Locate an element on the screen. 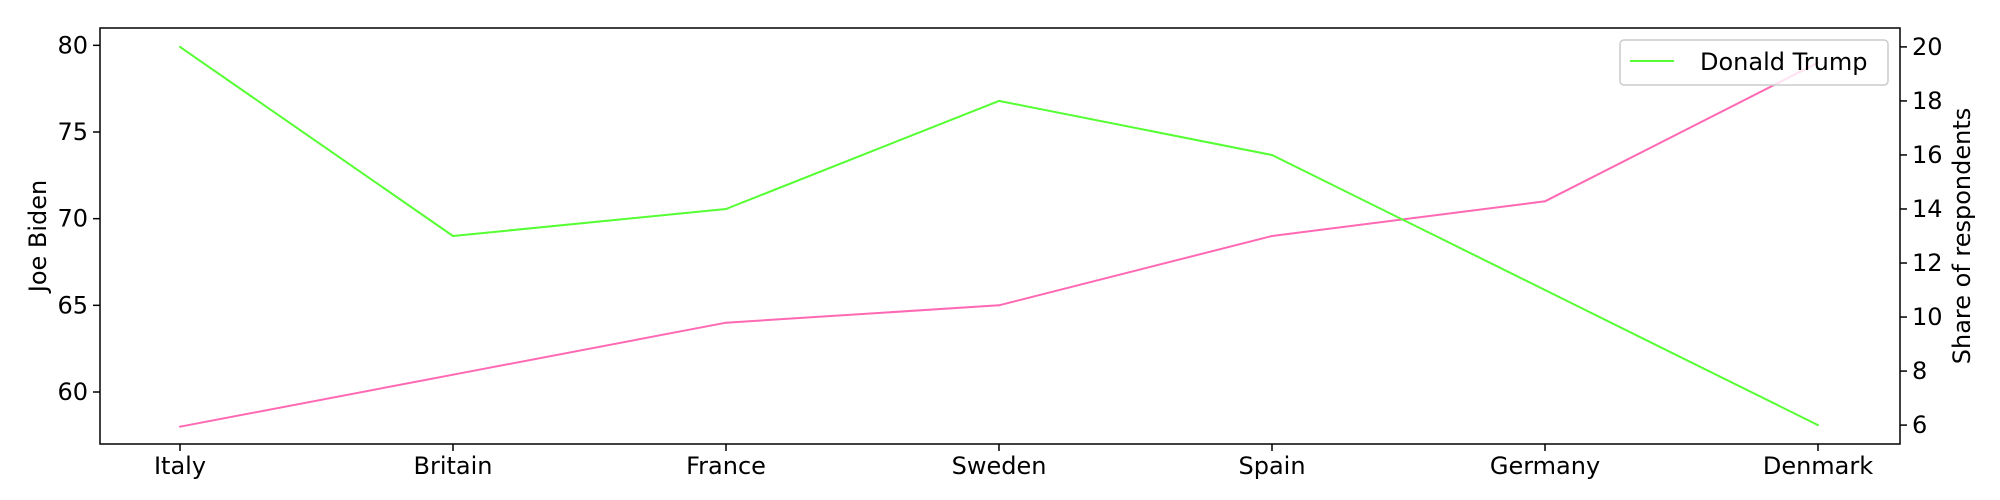 The width and height of the screenshot is (2000, 500). right-y-tick-label-14: 14 is located at coordinates (1927, 209).